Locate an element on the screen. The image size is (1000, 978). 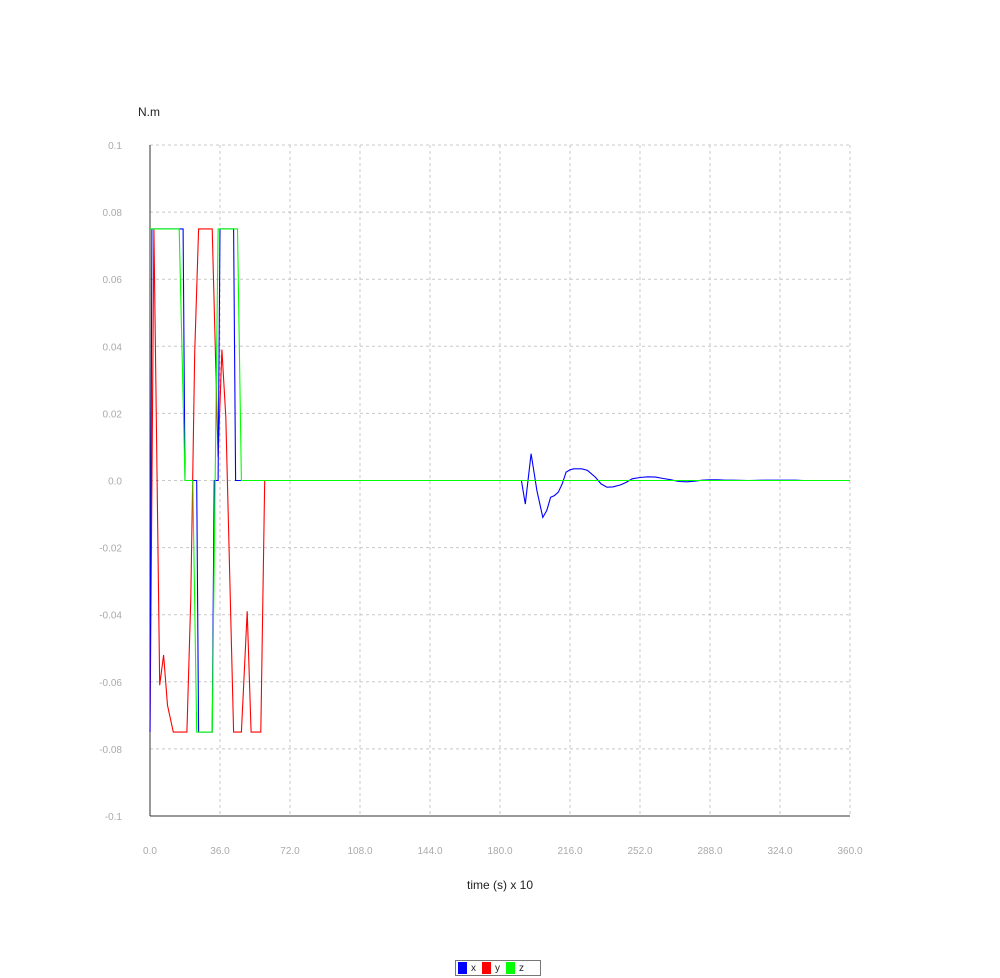
y-tick-label: 0.06 is located at coordinates (113, 280).